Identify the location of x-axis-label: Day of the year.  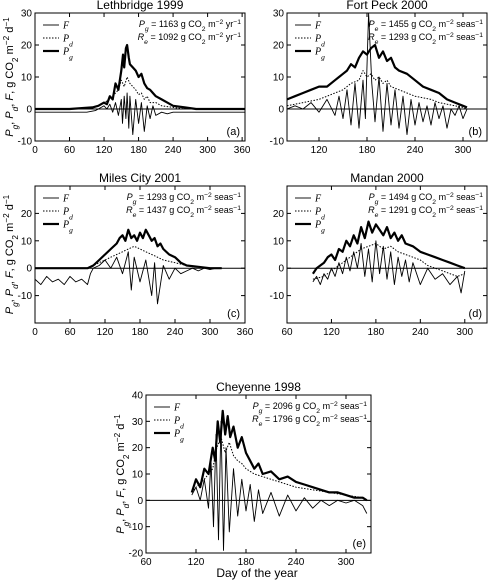
(256, 573).